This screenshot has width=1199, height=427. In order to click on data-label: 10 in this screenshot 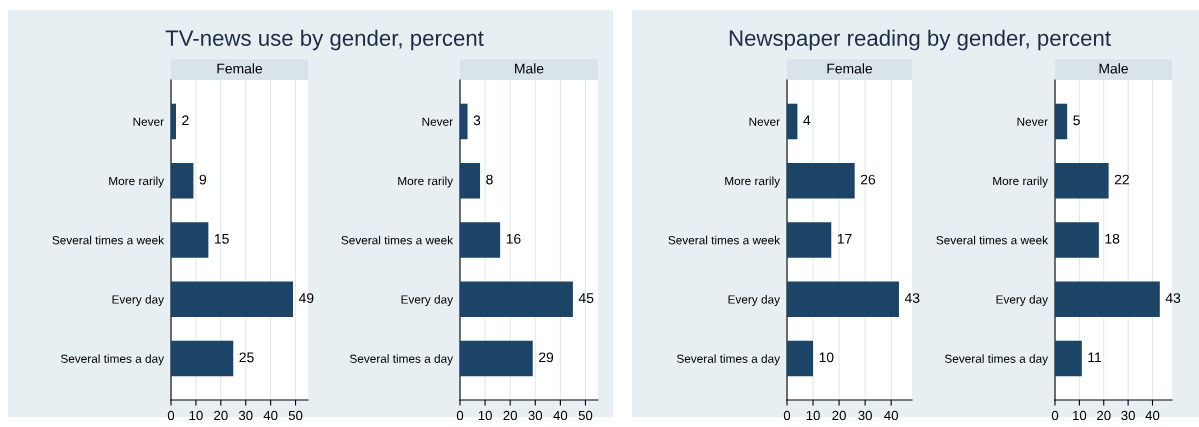, I will do `click(826, 357)`.